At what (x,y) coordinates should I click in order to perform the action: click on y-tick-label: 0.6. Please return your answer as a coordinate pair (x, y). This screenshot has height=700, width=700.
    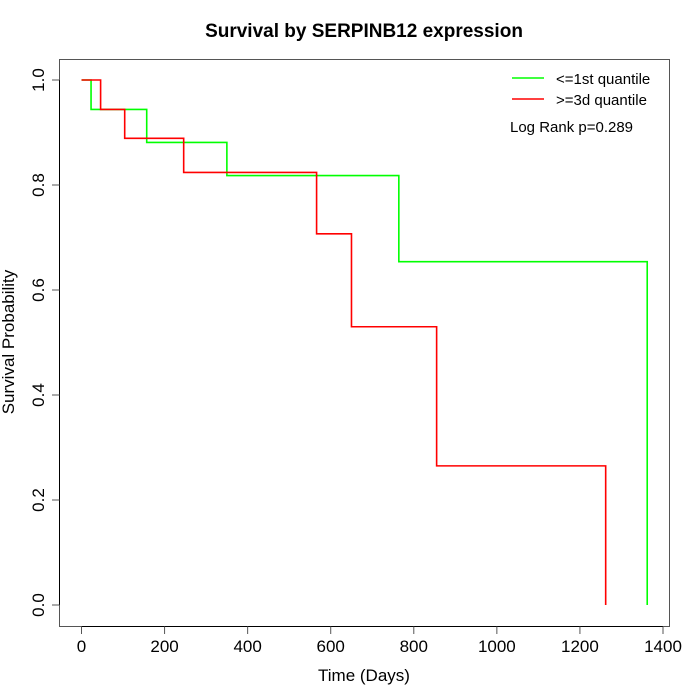
    Looking at the image, I should click on (38, 290).